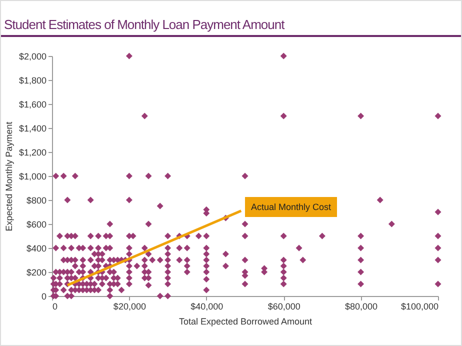 The height and width of the screenshot is (346, 462). I want to click on y-tick-label: $1,000, so click(32, 177).